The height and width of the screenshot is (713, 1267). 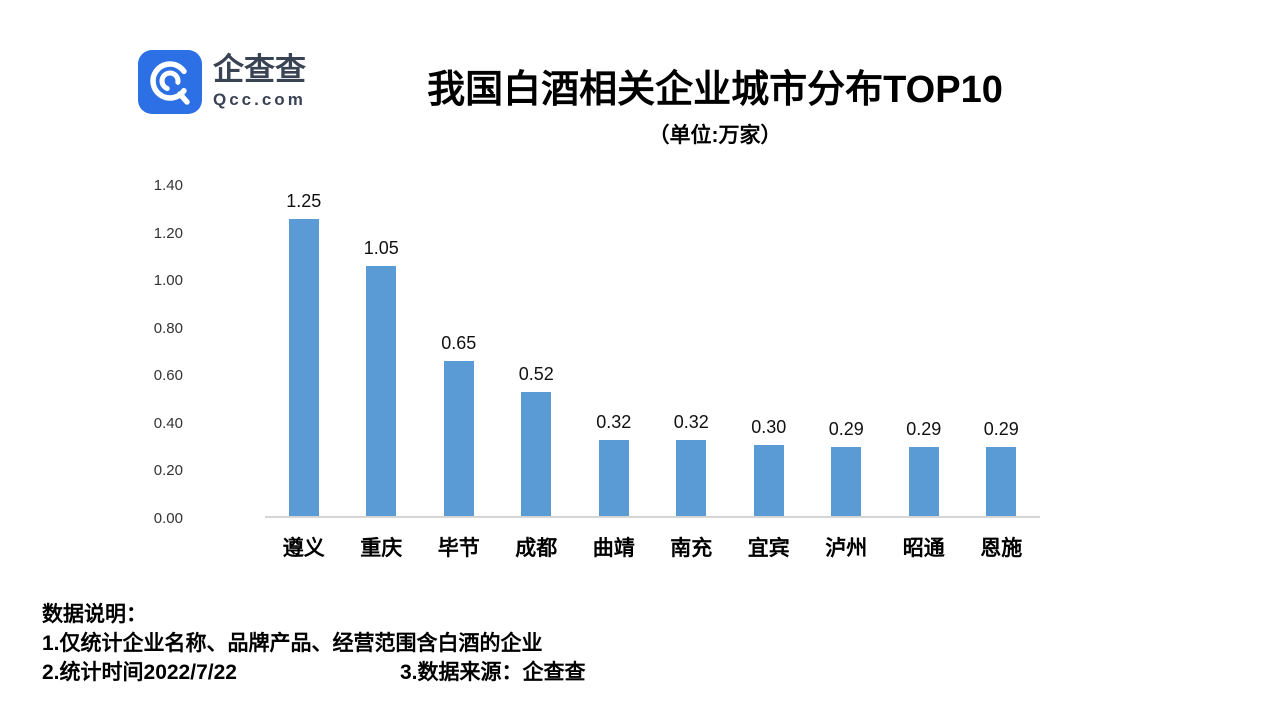 I want to click on bar-group: 0.29 昭通, so click(x=924, y=372).